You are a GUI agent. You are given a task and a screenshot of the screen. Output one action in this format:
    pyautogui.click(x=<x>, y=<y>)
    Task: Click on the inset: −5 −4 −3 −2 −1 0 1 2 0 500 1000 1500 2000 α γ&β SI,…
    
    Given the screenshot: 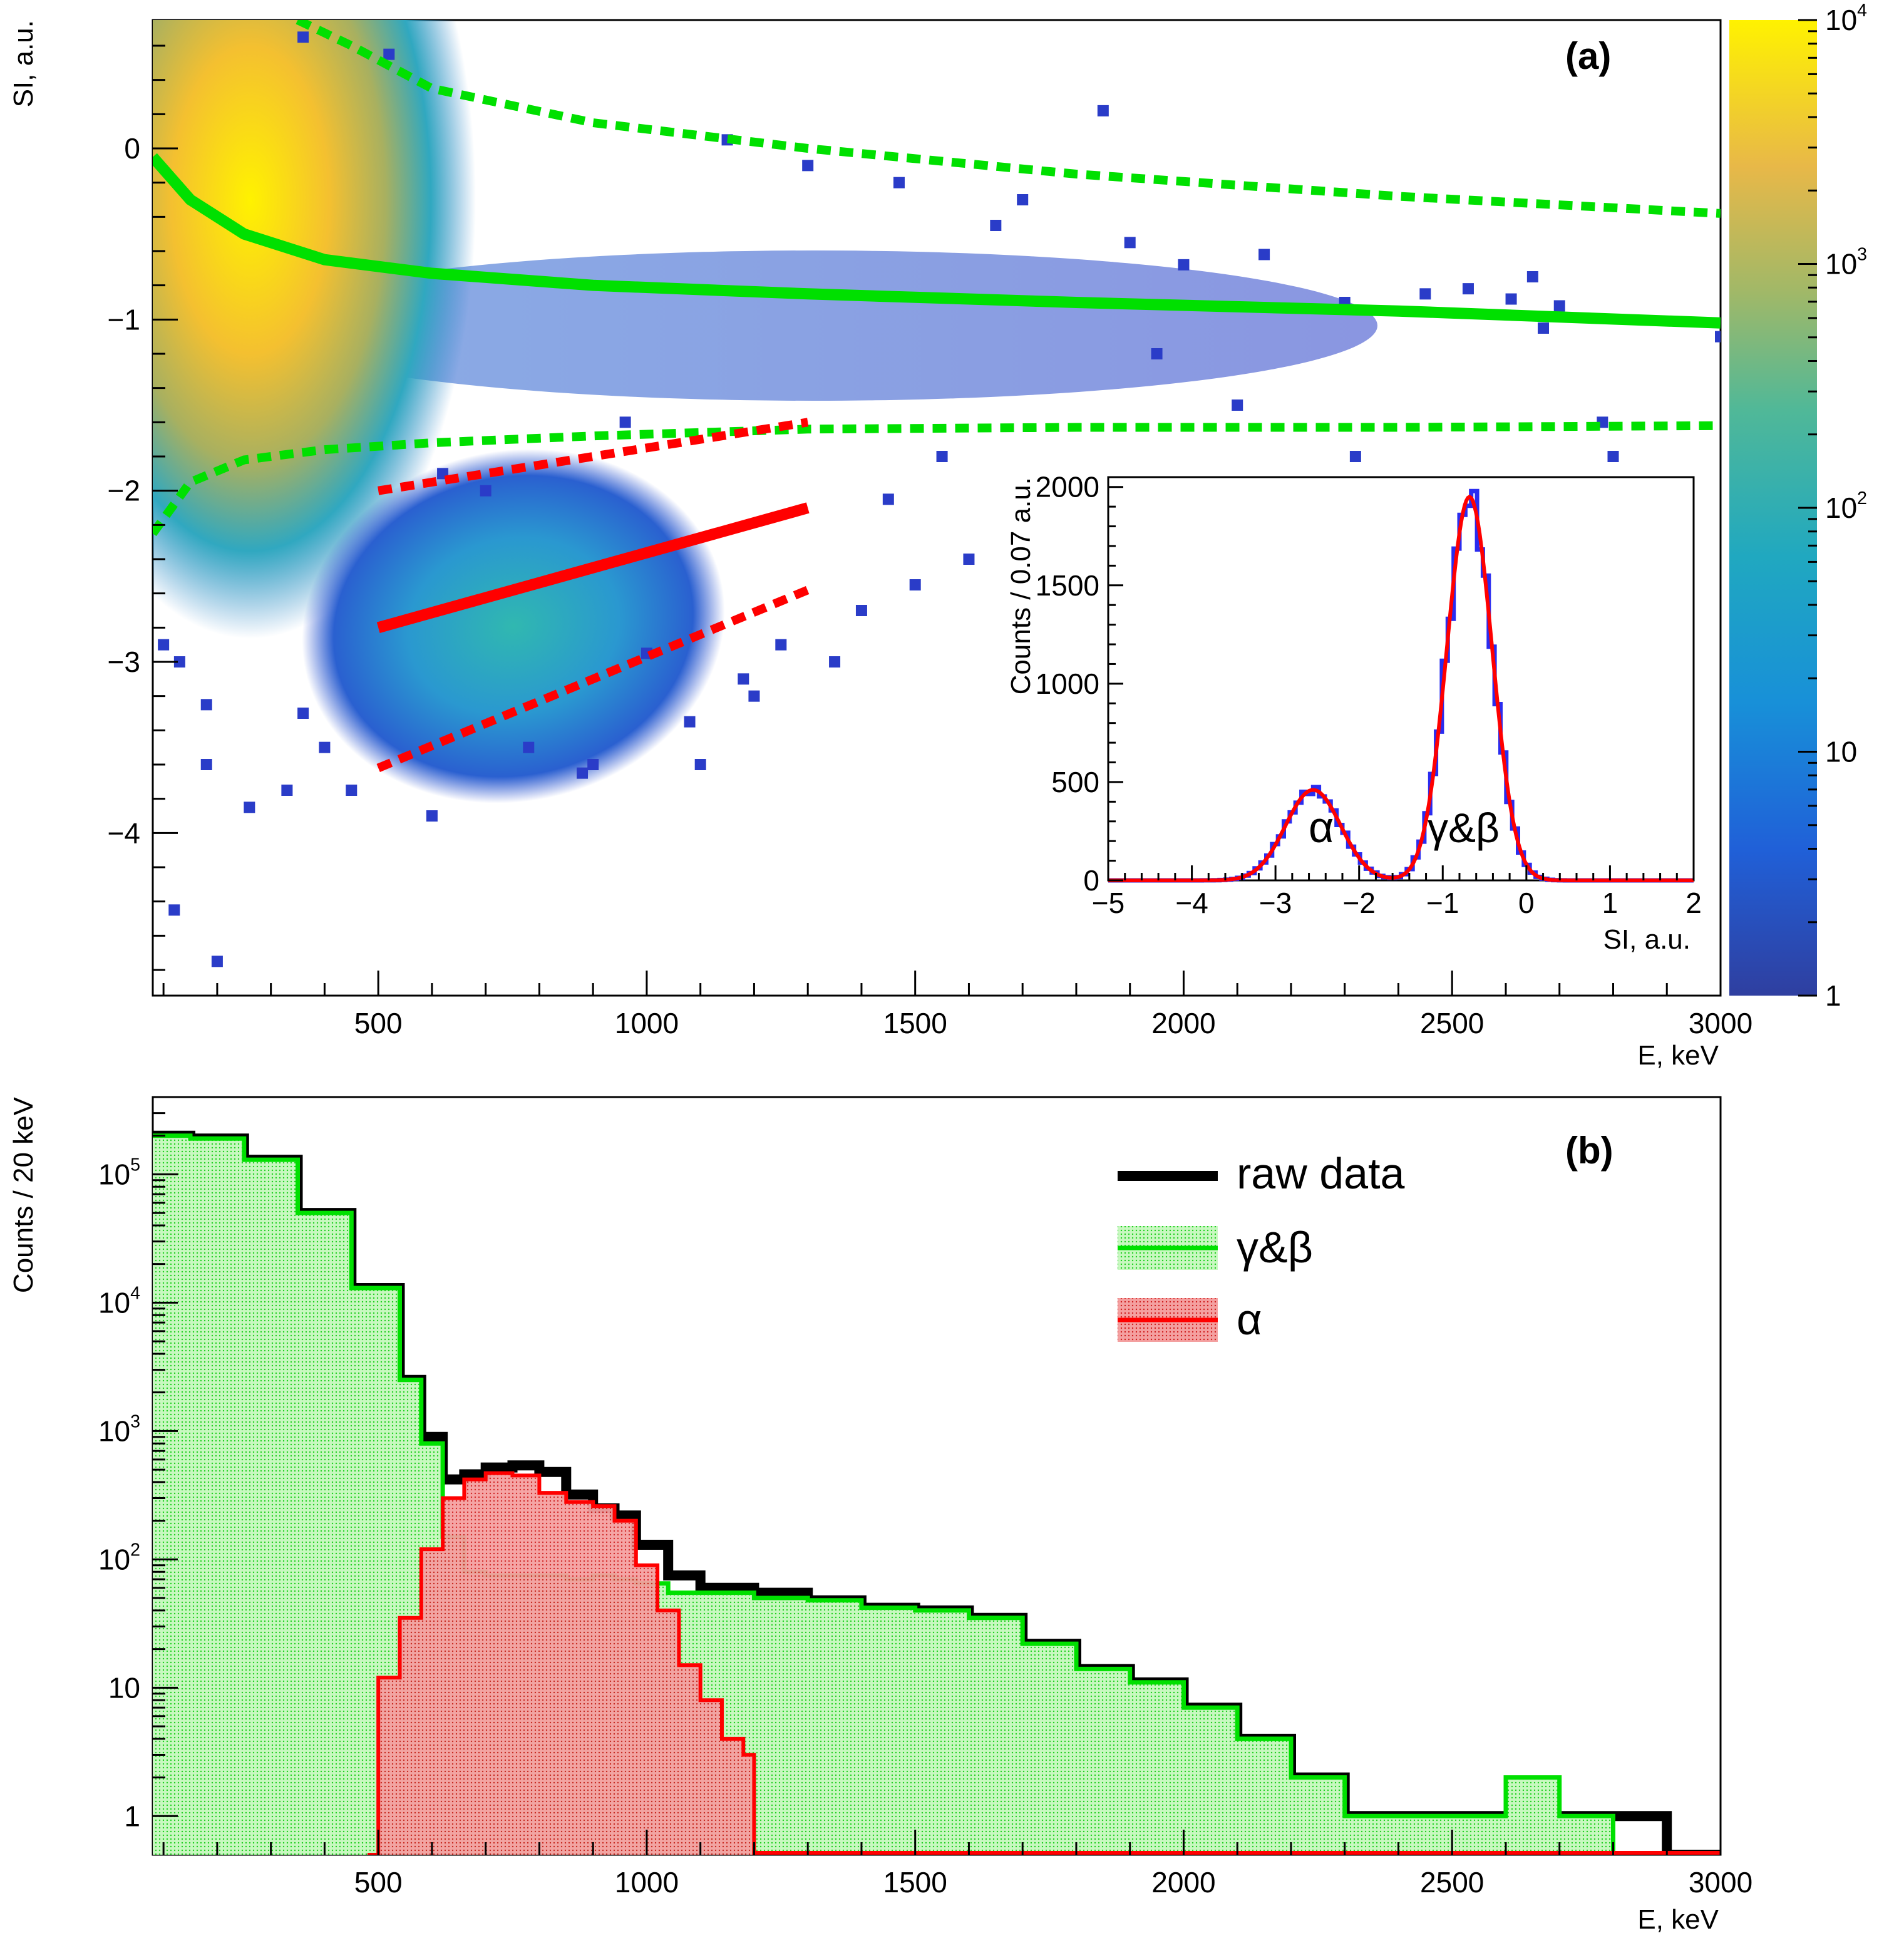 What is the action you would take?
    pyautogui.click(x=1354, y=713)
    